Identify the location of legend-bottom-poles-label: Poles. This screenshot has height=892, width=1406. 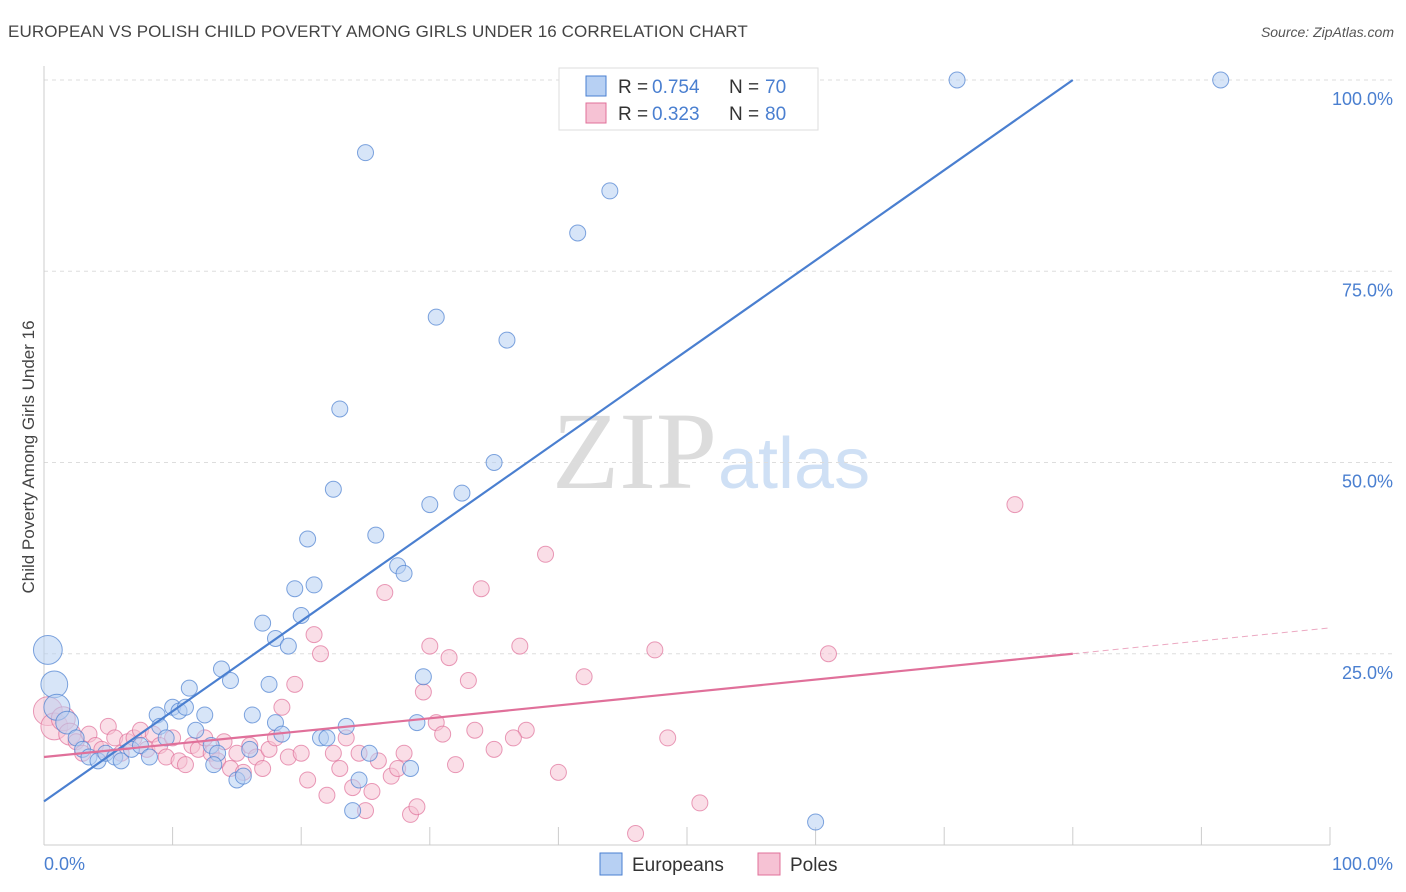
(814, 865).